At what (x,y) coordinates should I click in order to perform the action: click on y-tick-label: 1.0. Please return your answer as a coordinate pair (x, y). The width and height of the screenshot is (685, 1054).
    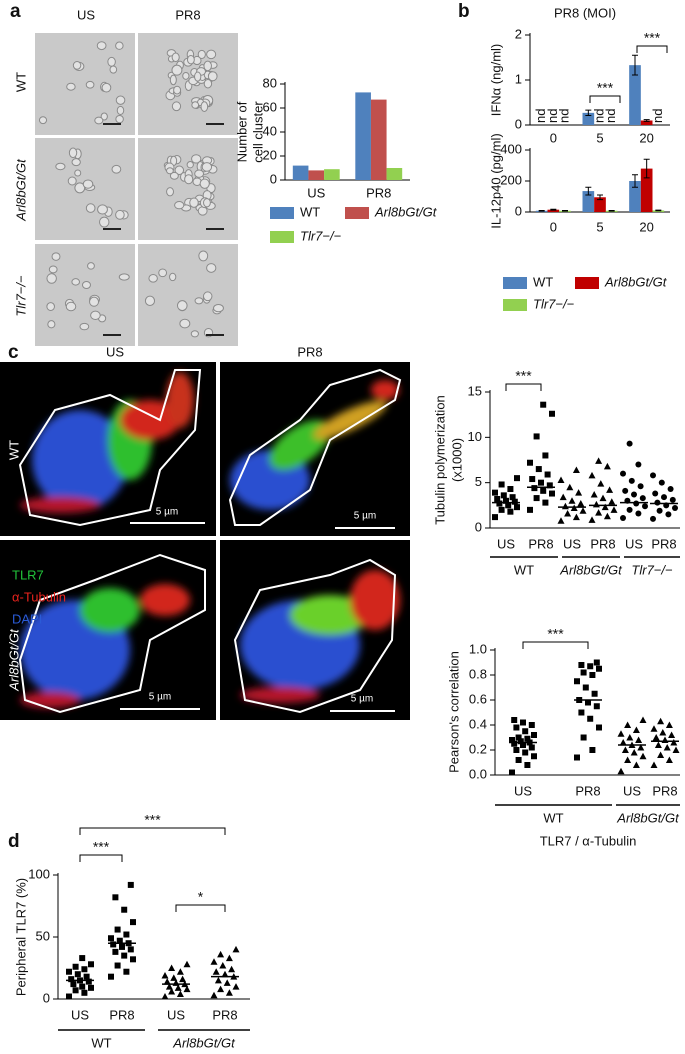
    Looking at the image, I should click on (478, 648).